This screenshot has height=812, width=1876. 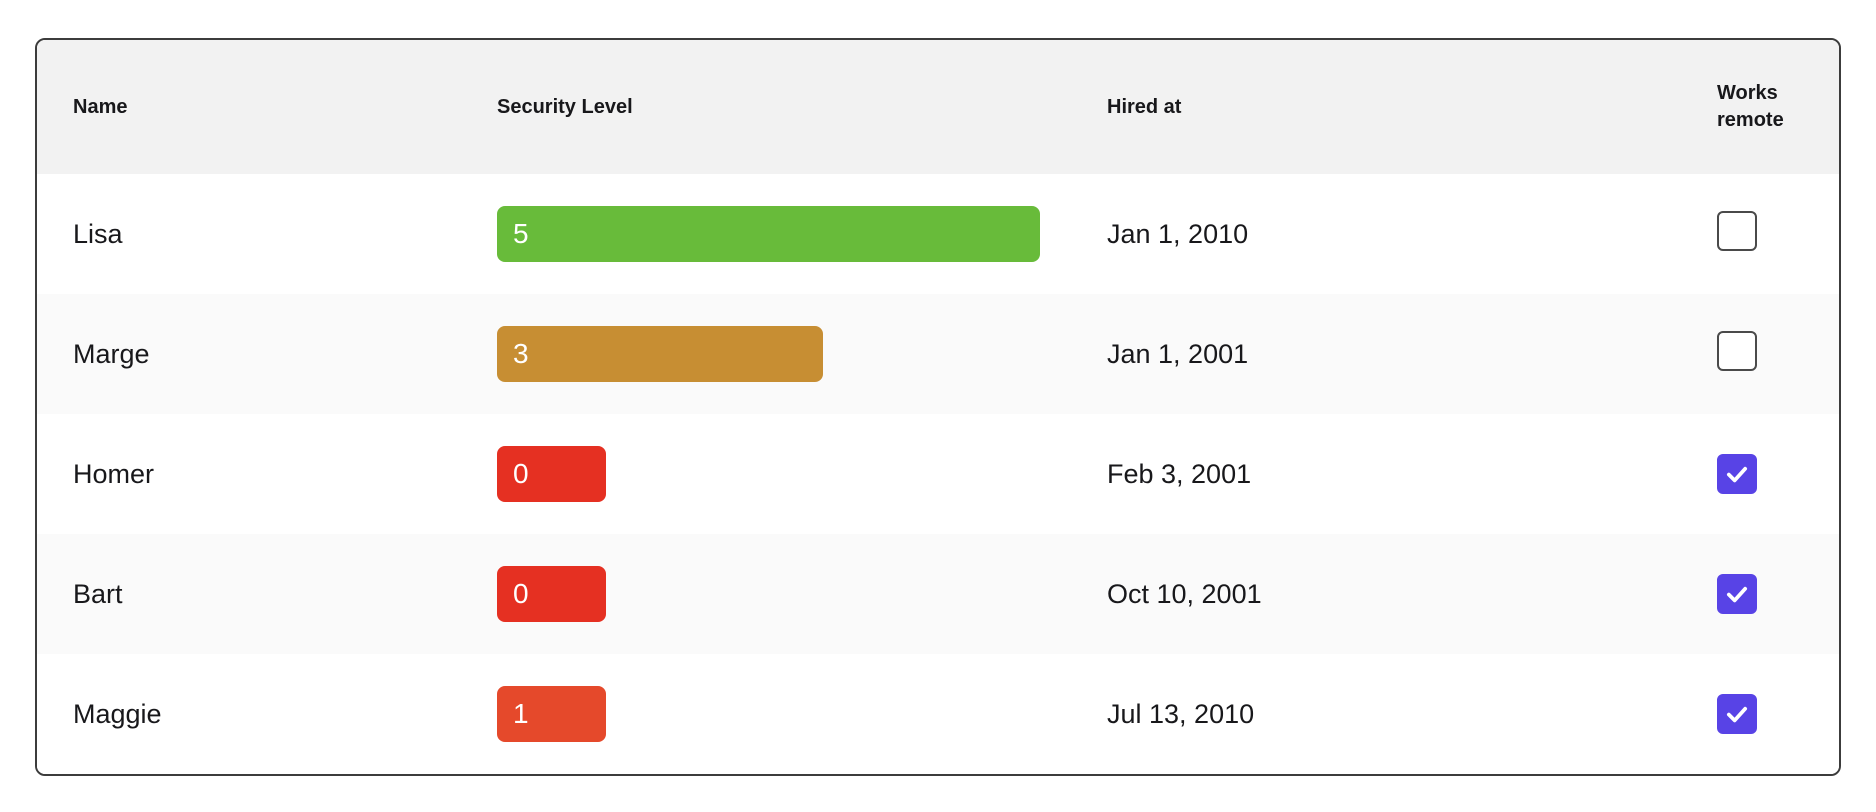 What do you see at coordinates (551, 714) in the screenshot?
I see `security-level-bar: 1` at bounding box center [551, 714].